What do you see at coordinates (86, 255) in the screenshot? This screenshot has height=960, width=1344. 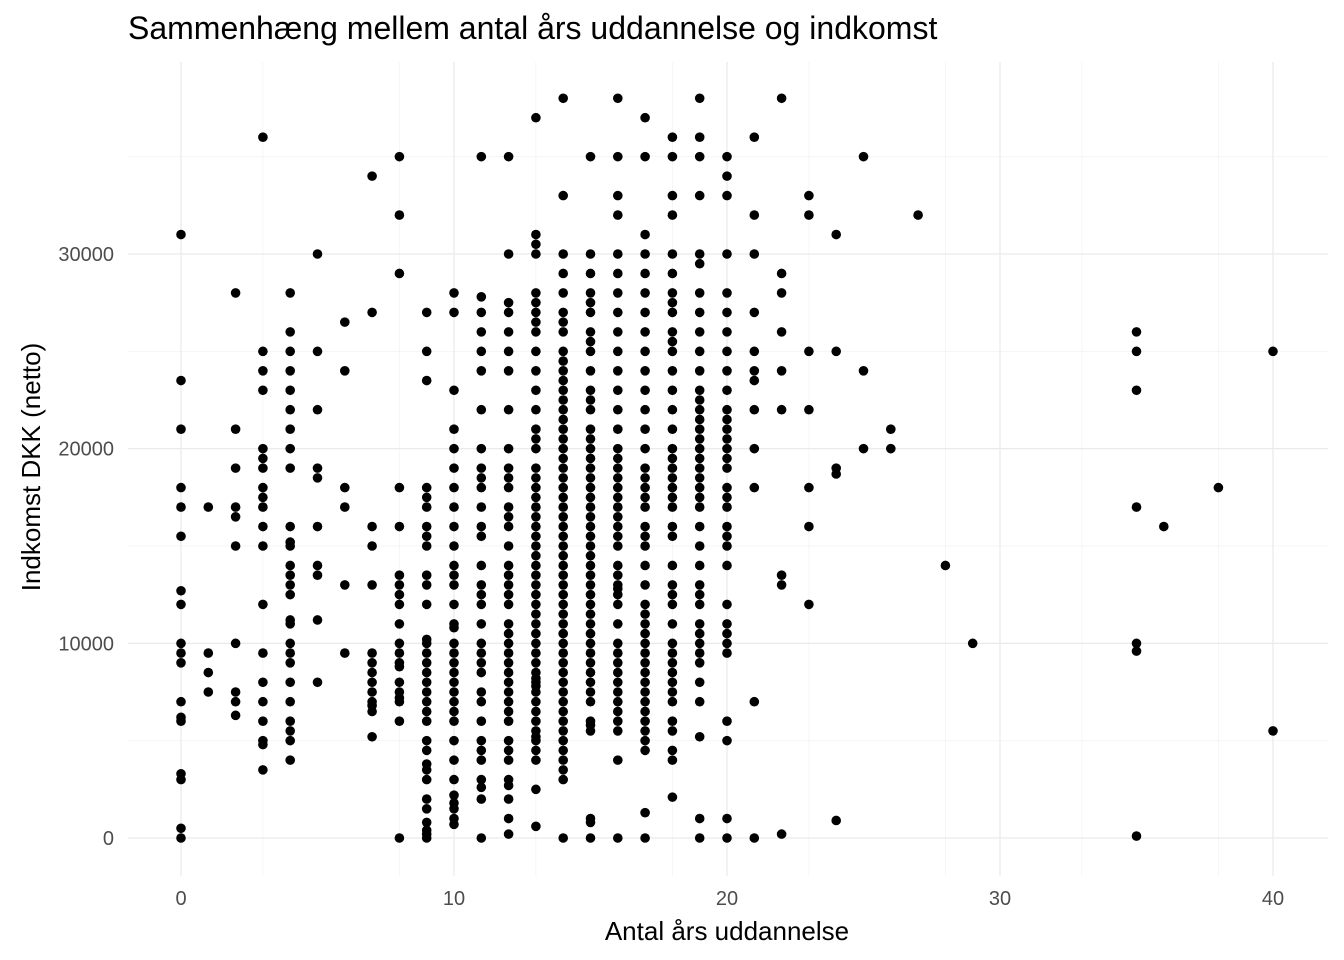 I see `y-tick-label: 30000` at bounding box center [86, 255].